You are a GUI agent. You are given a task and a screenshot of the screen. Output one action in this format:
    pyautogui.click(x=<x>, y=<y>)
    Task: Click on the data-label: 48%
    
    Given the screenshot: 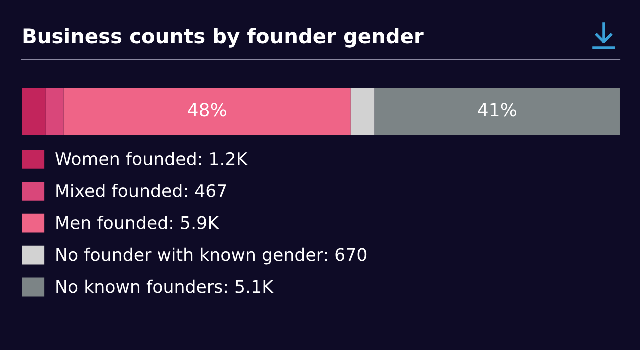 What is the action you would take?
    pyautogui.click(x=207, y=110)
    